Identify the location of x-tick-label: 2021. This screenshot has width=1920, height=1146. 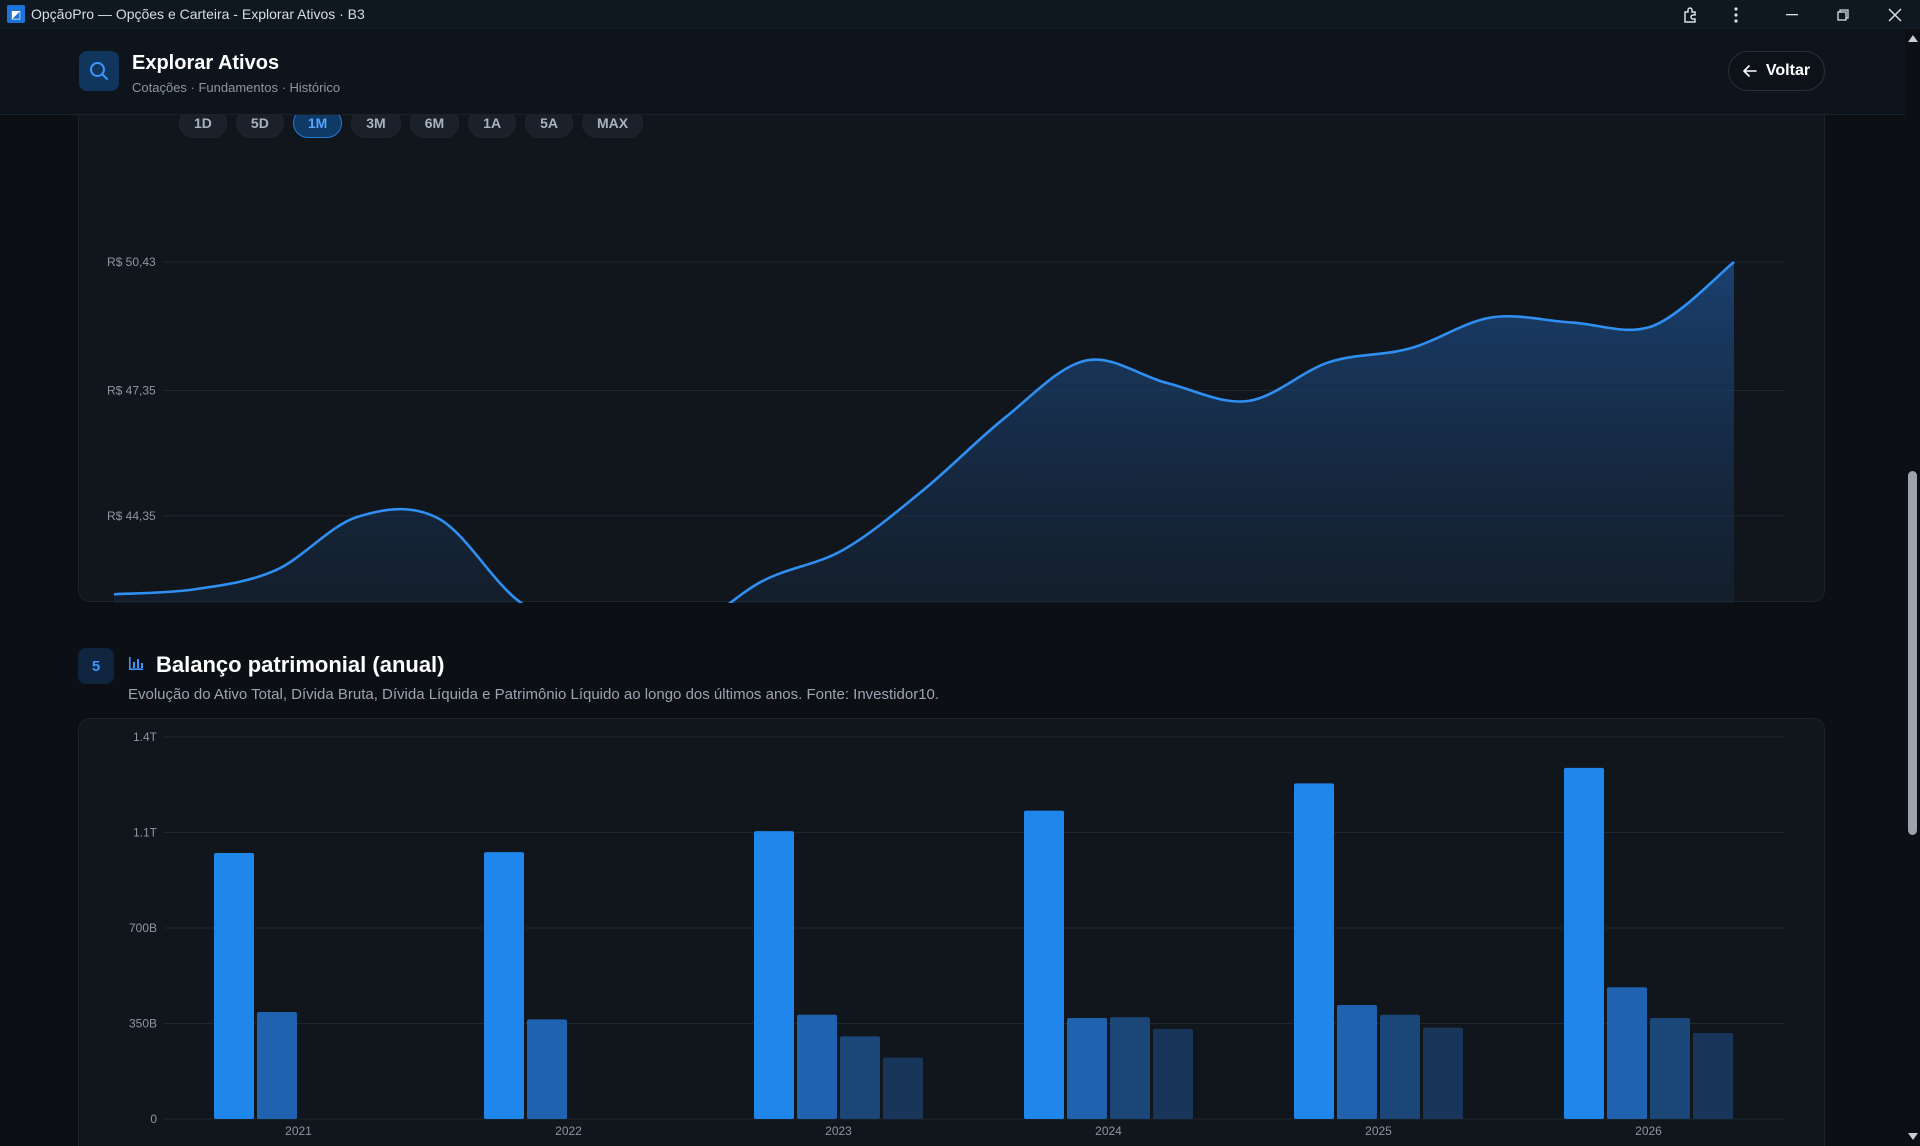
(298, 1131).